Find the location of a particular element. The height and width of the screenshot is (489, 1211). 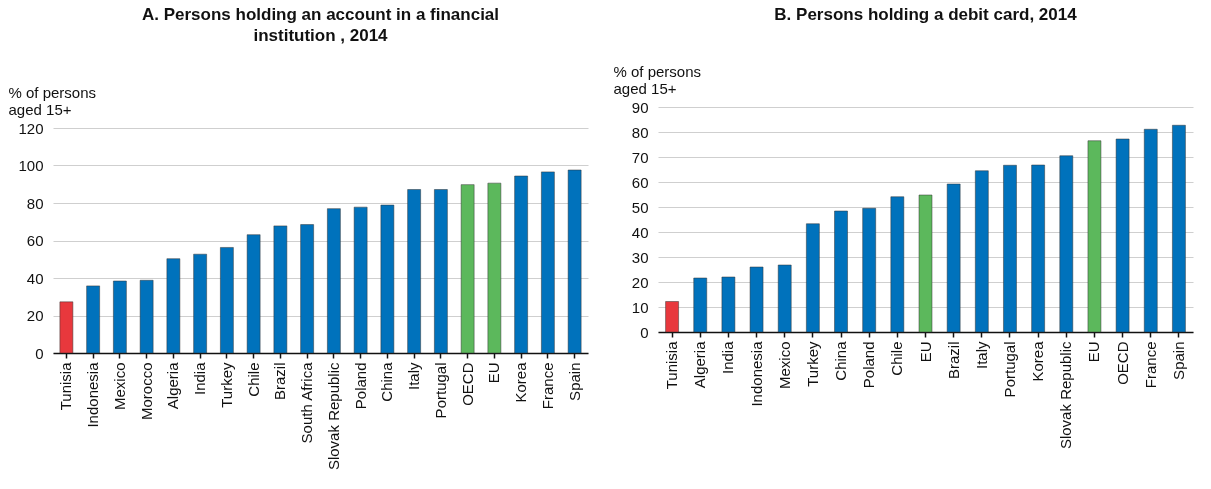

chart-title: B. Persons holding a debit card, 2014 is located at coordinates (926, 14).